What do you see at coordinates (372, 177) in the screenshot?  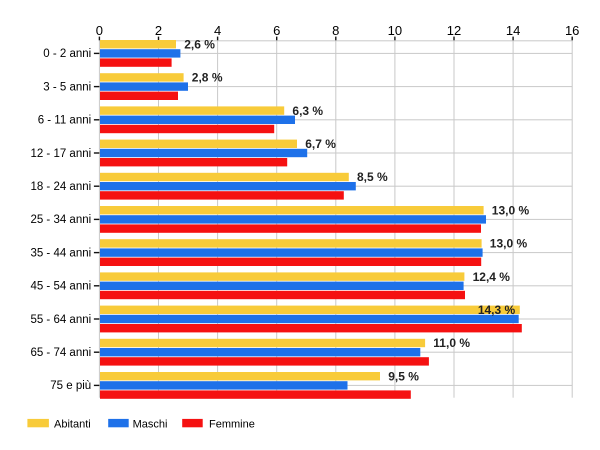 I see `svg-text: 8,5 %` at bounding box center [372, 177].